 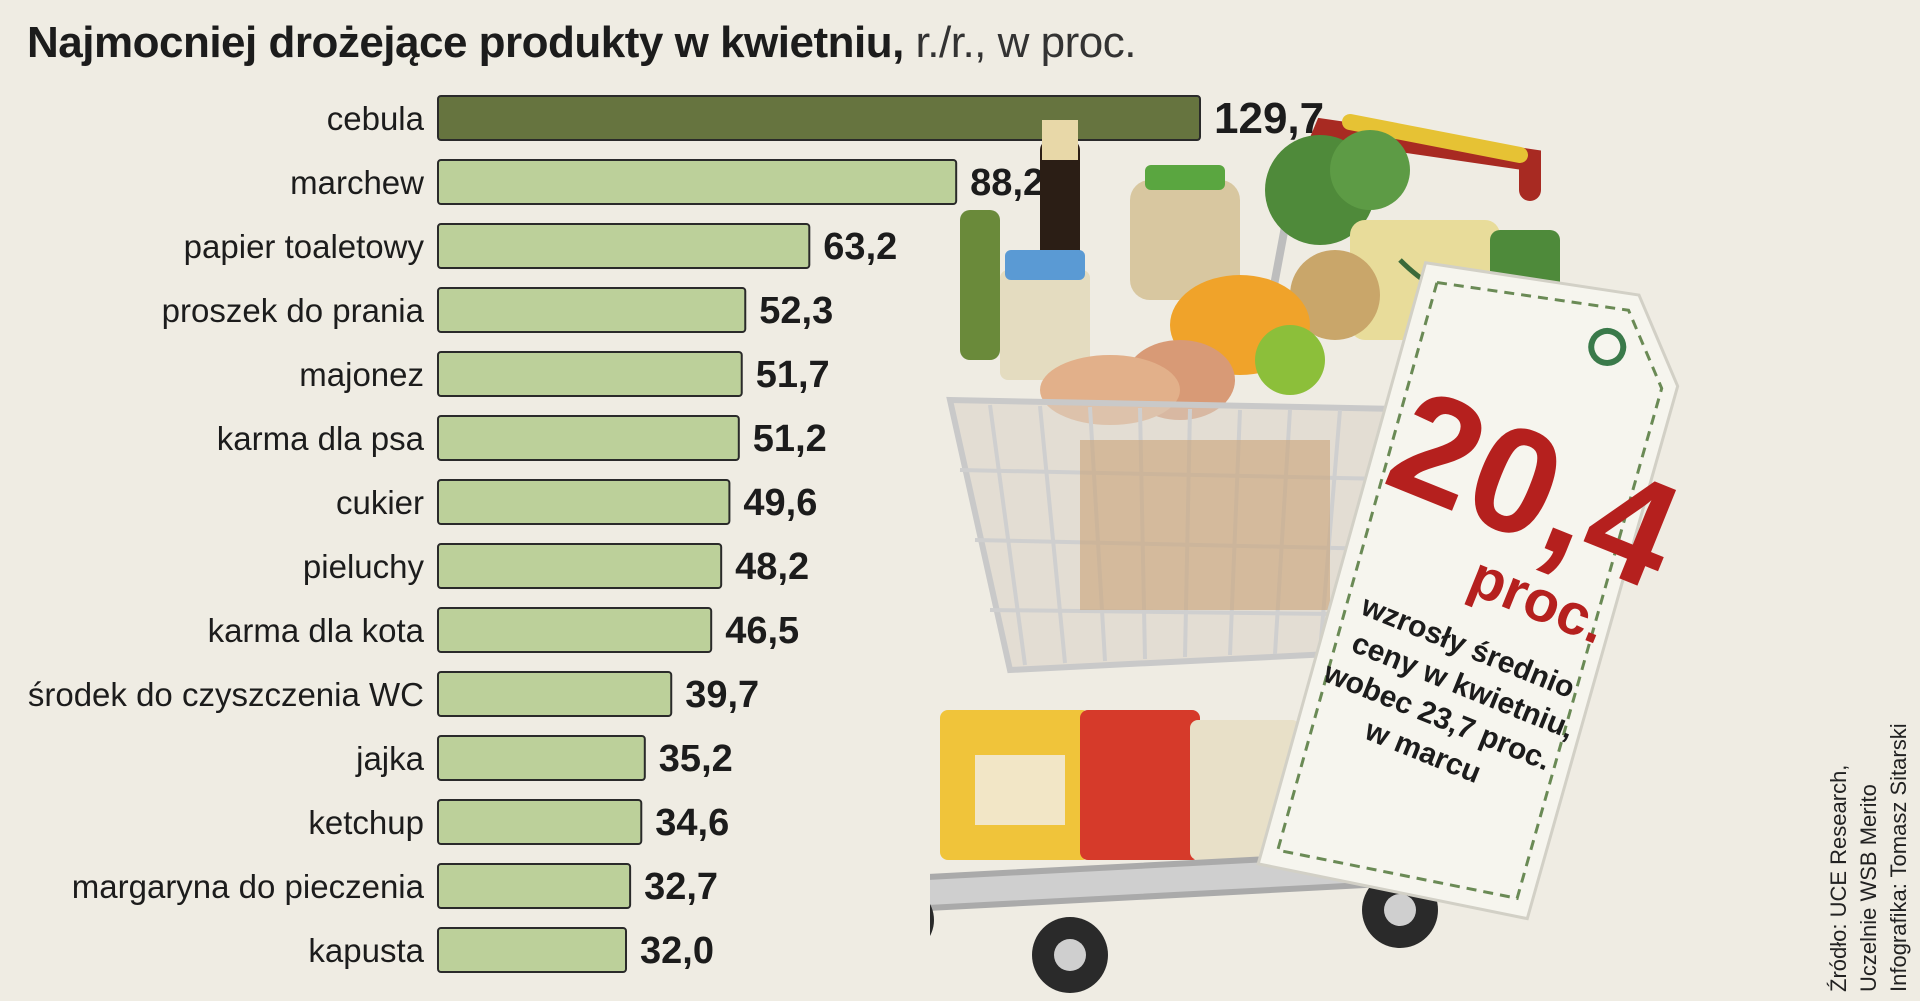 I want to click on value-label: 34,6, so click(x=692, y=823).